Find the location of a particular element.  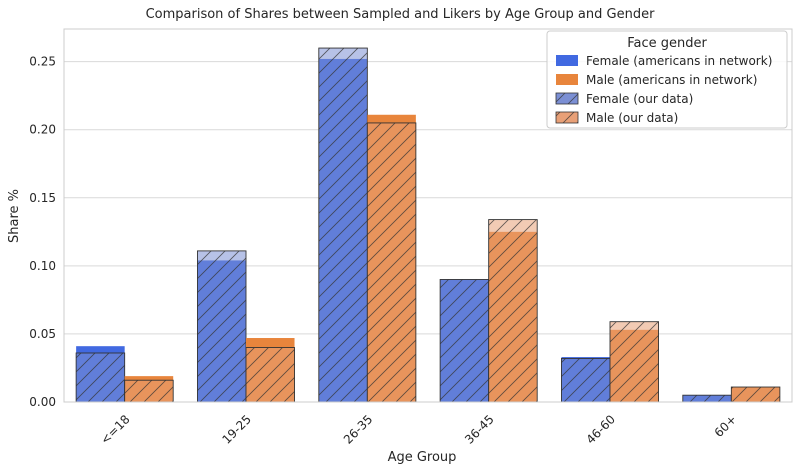

legend-box is located at coordinates (667, 79).